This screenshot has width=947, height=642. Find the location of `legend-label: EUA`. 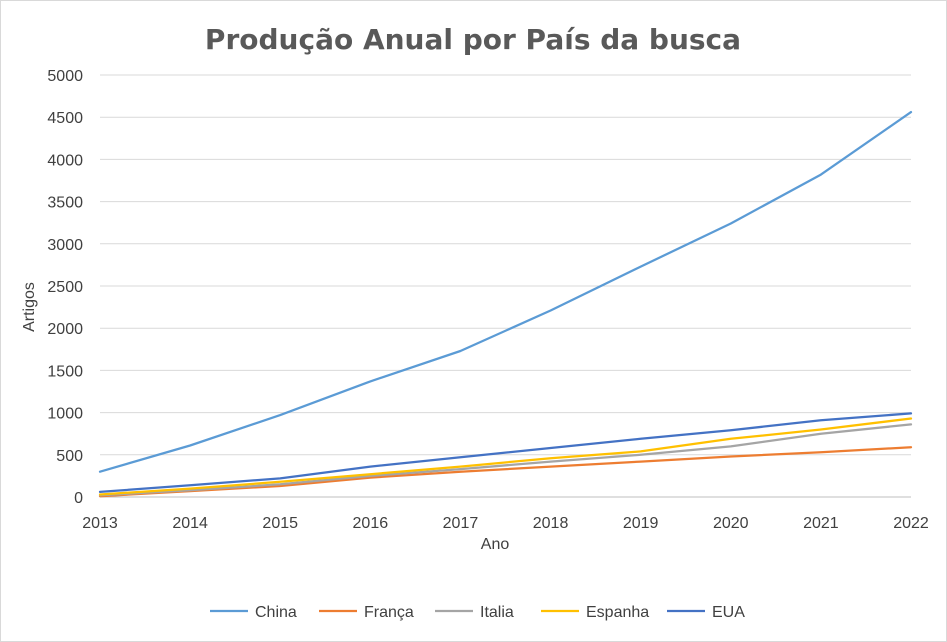

legend-label: EUA is located at coordinates (728, 612).